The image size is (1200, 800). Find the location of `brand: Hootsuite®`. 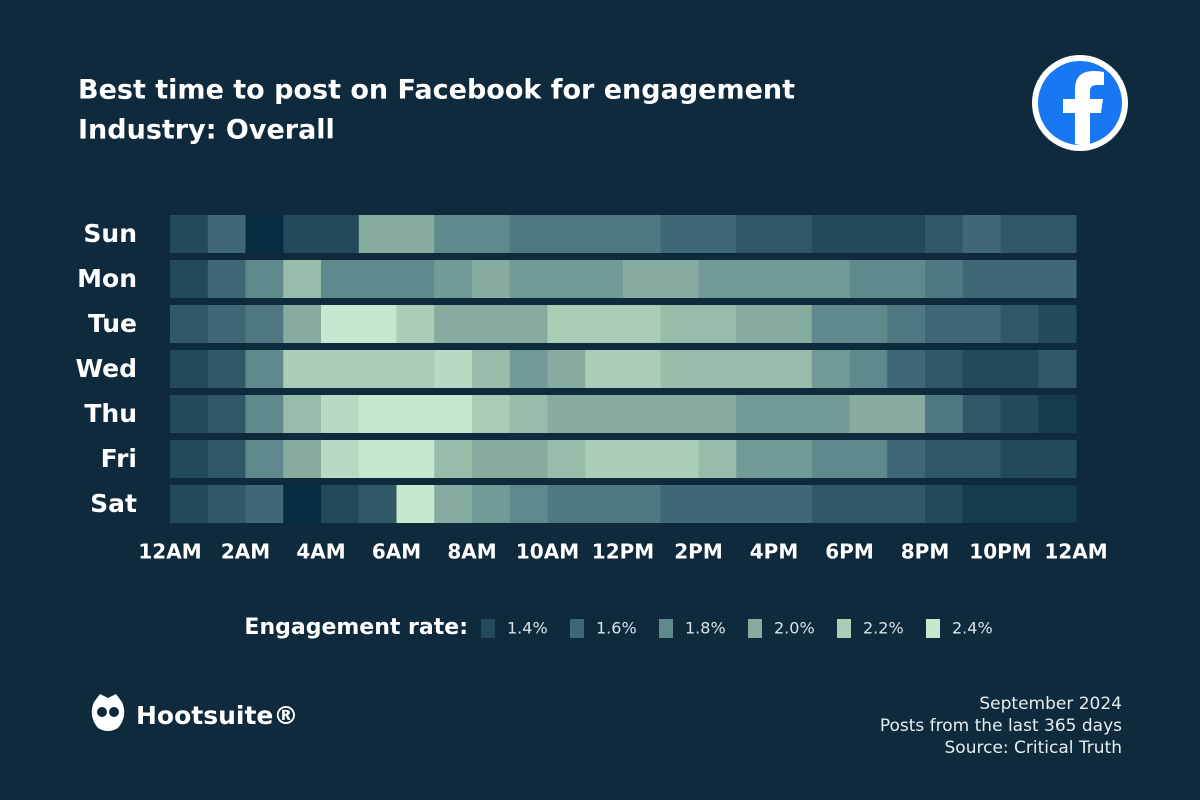

brand: Hootsuite® is located at coordinates (217, 715).